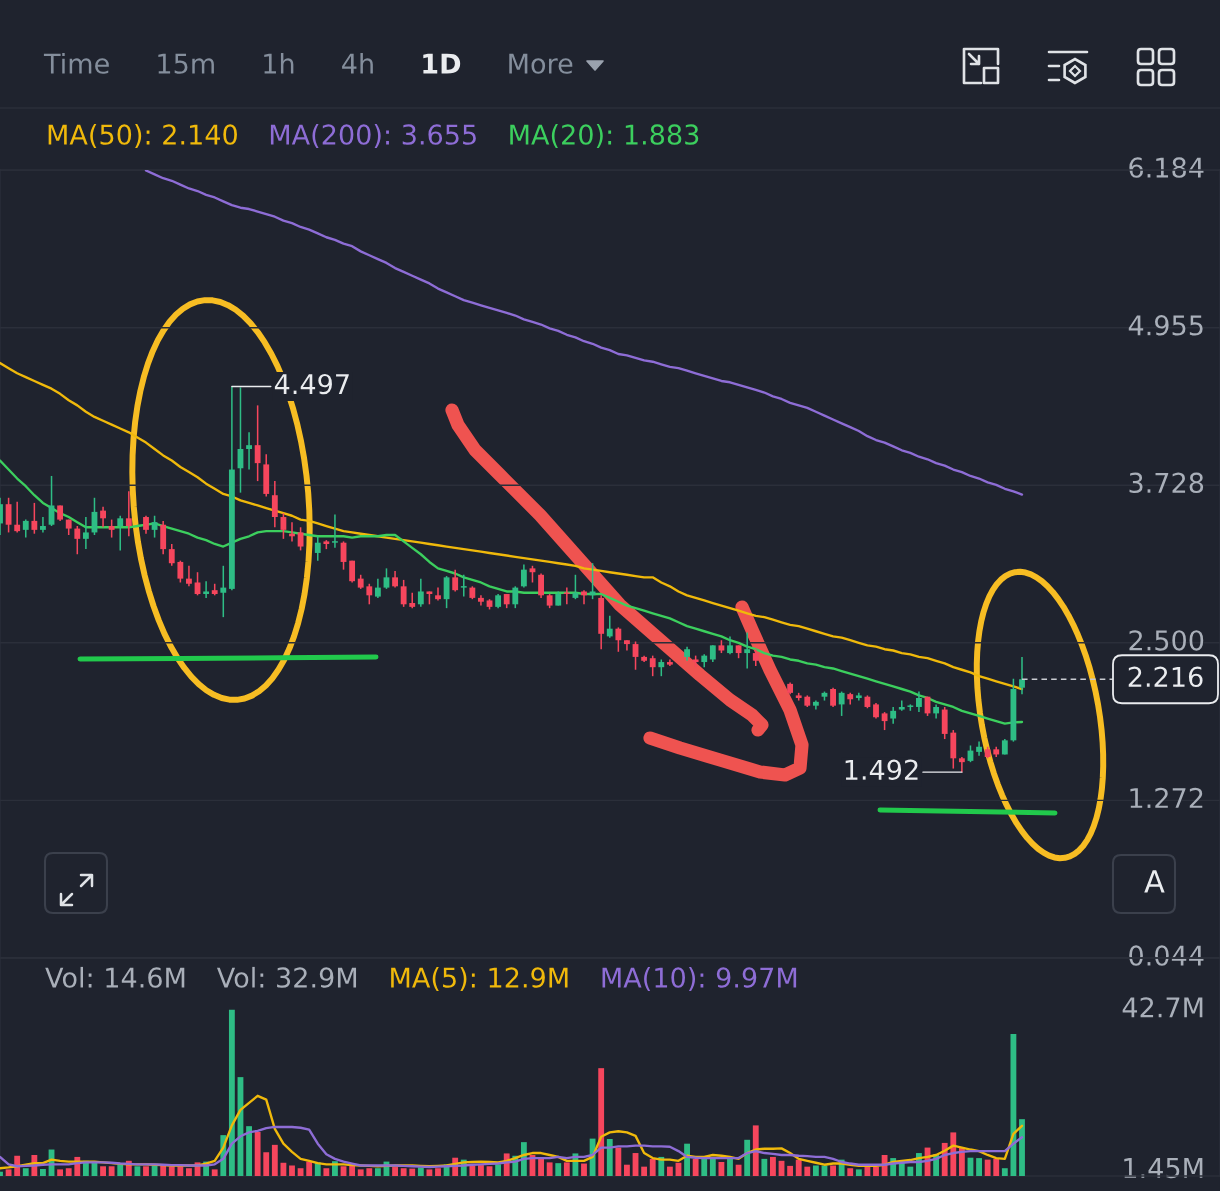 The image size is (1220, 1191). Describe the element at coordinates (479, 979) in the screenshot. I see `text: MA(5): 12.9M` at that location.